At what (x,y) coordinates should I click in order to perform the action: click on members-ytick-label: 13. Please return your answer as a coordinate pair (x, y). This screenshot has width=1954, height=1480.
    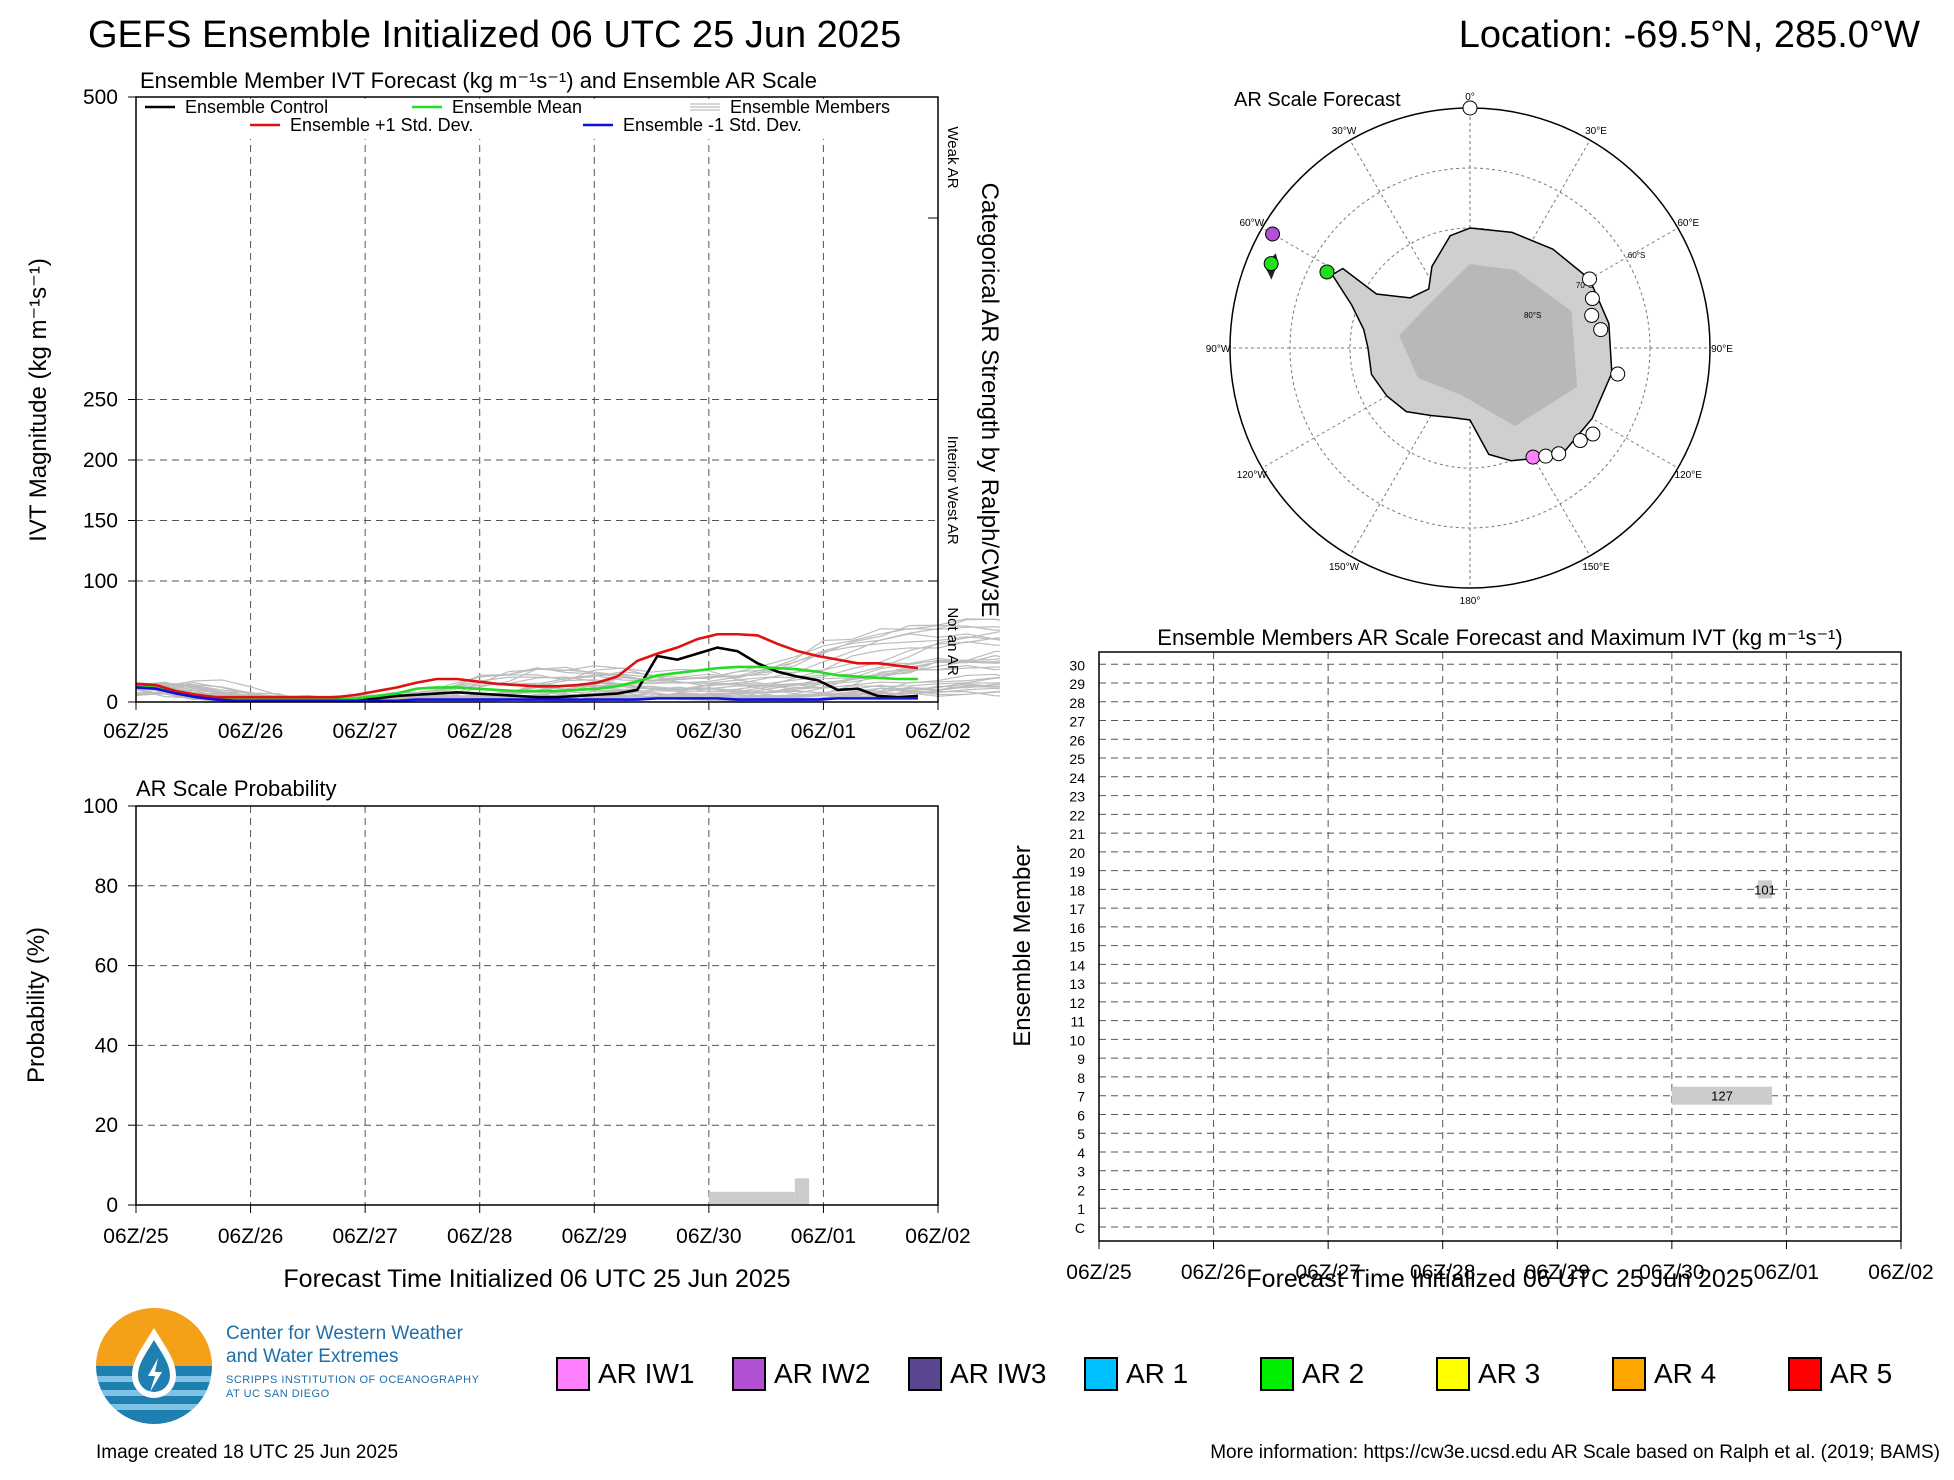
    Looking at the image, I should click on (1077, 984).